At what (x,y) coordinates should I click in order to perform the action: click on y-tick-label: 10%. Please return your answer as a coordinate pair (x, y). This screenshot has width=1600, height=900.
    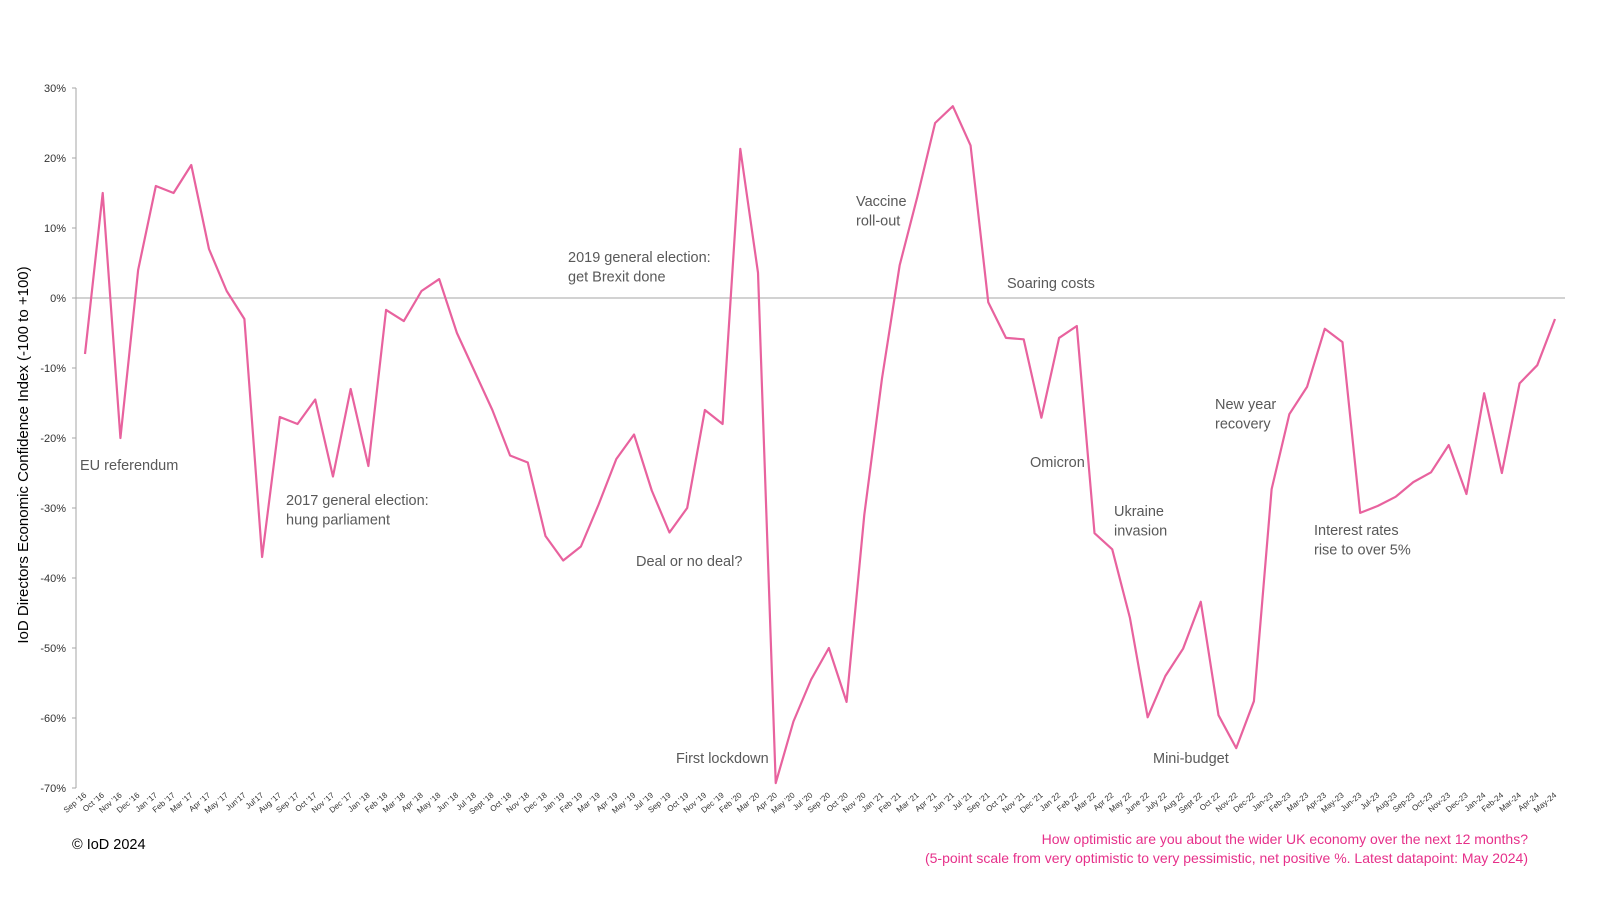
    Looking at the image, I should click on (55, 229).